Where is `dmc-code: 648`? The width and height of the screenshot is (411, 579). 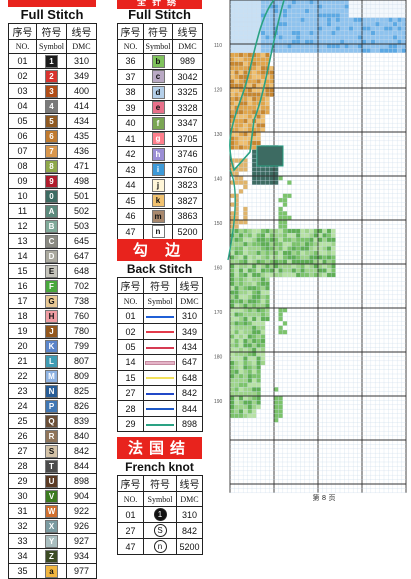
dmc-code: 648 is located at coordinates (189, 377).